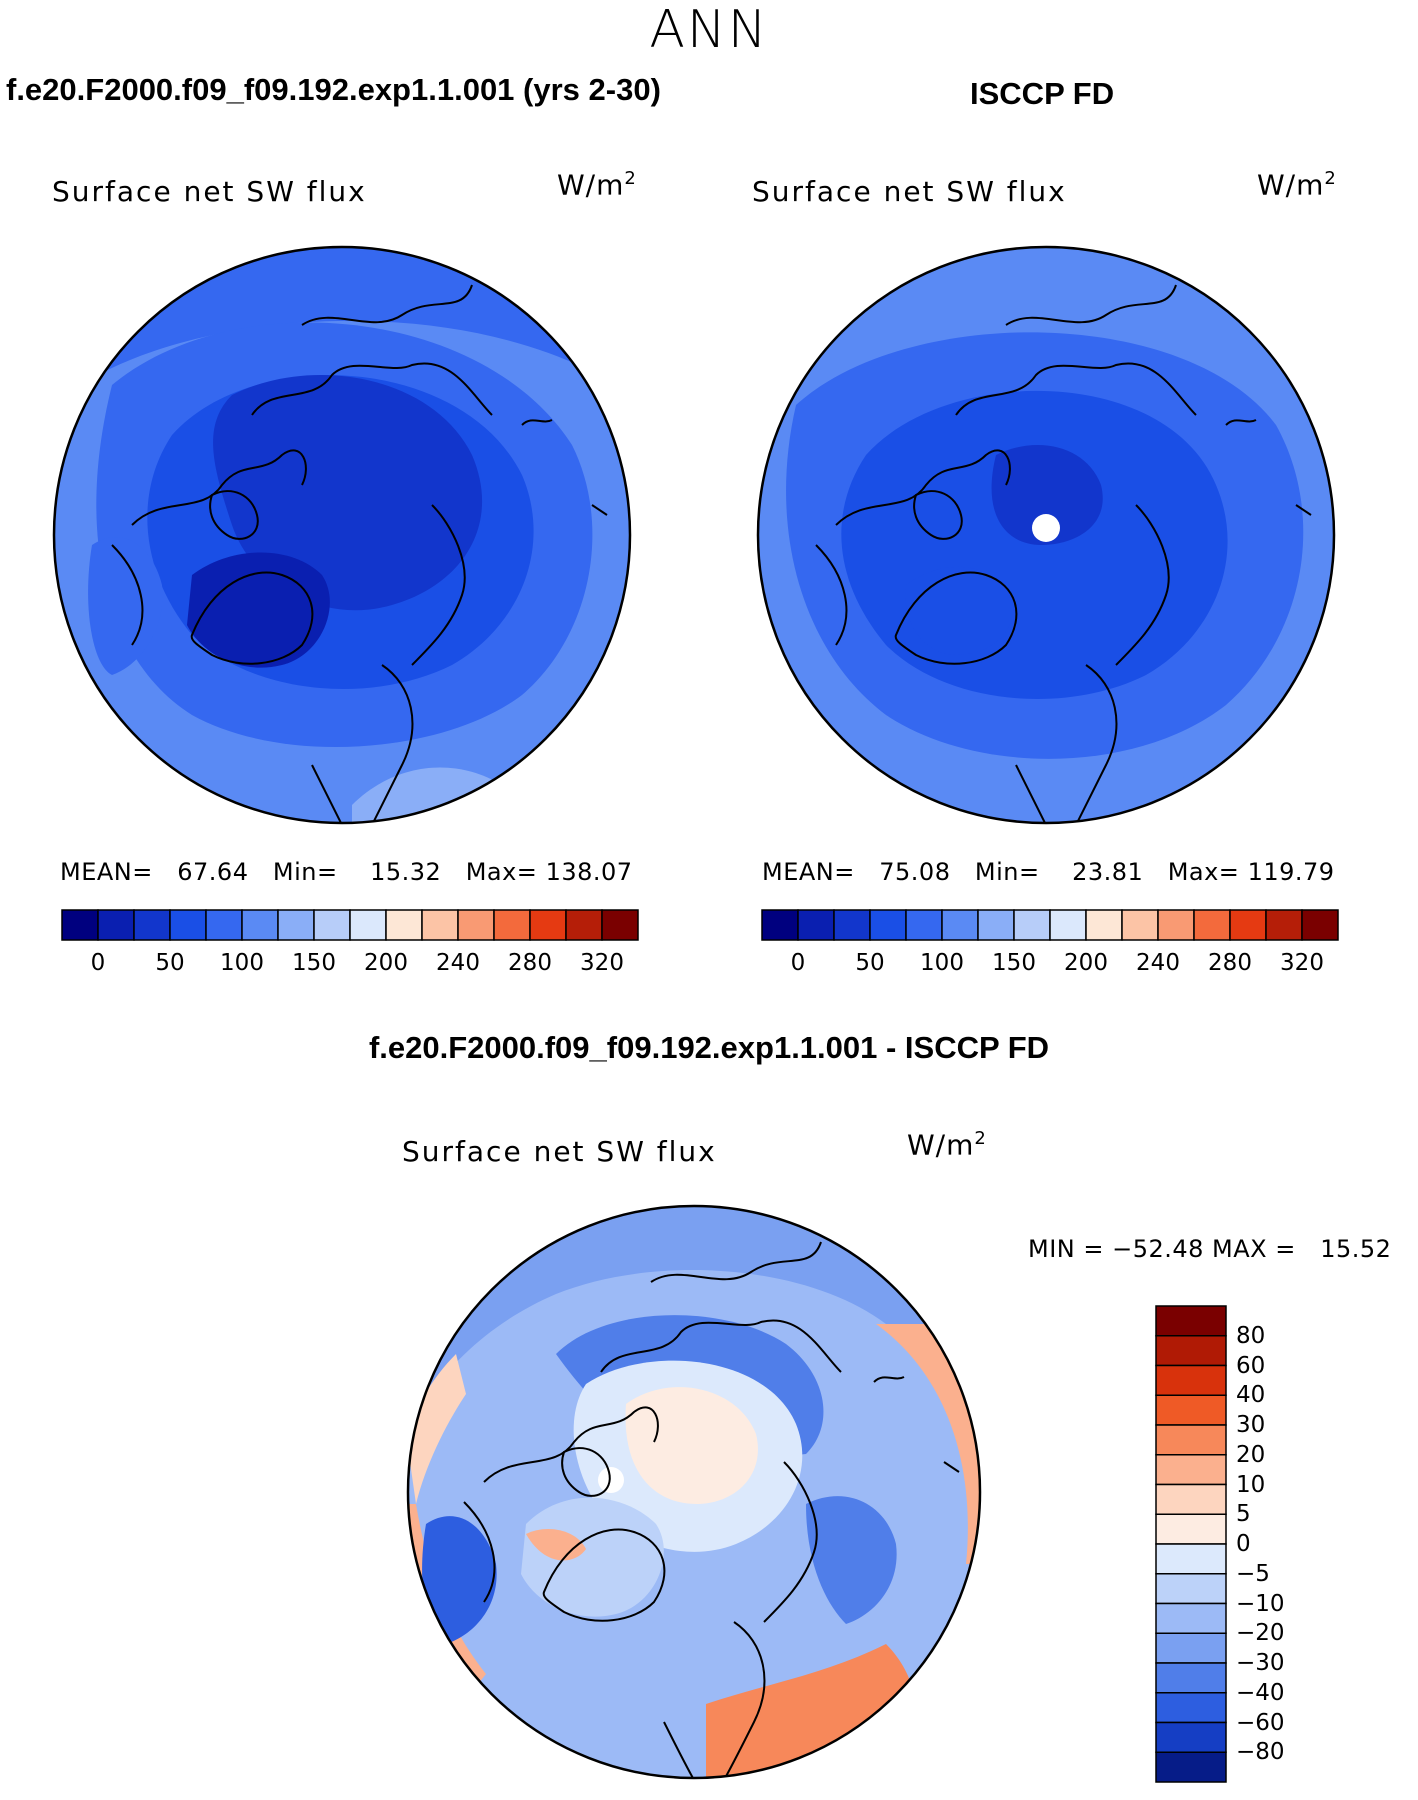  I want to click on diff-colorbar-tick-label: −80, so click(1260, 1752).